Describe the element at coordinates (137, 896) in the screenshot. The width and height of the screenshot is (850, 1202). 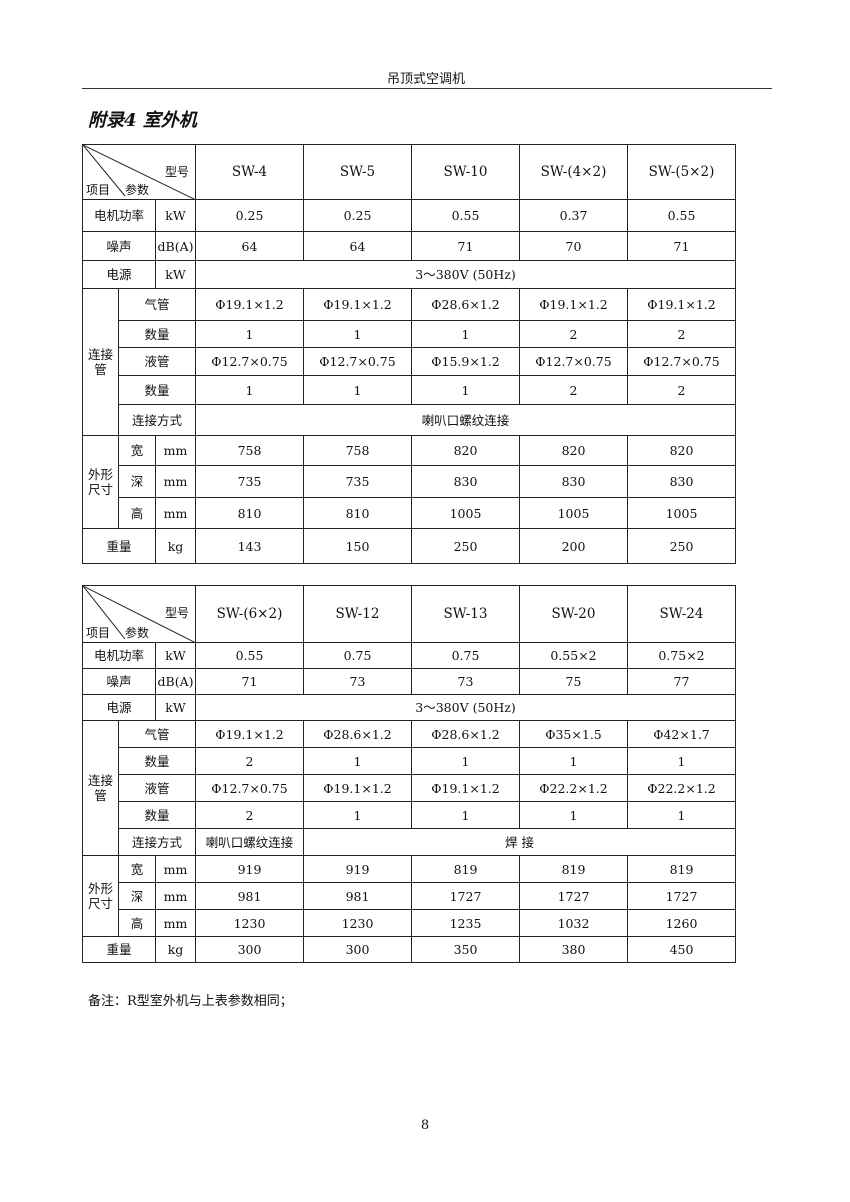
I see `depth-label: 深` at that location.